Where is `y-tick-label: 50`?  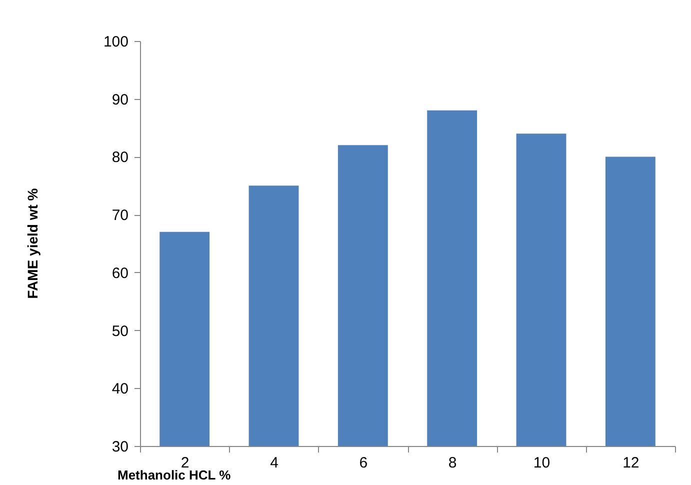 y-tick-label: 50 is located at coordinates (120, 331).